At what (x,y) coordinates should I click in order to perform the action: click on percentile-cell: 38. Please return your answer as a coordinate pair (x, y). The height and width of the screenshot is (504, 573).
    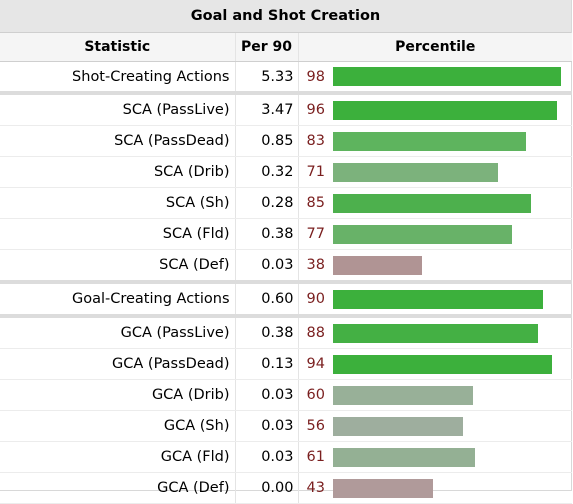
    Looking at the image, I should click on (434, 266).